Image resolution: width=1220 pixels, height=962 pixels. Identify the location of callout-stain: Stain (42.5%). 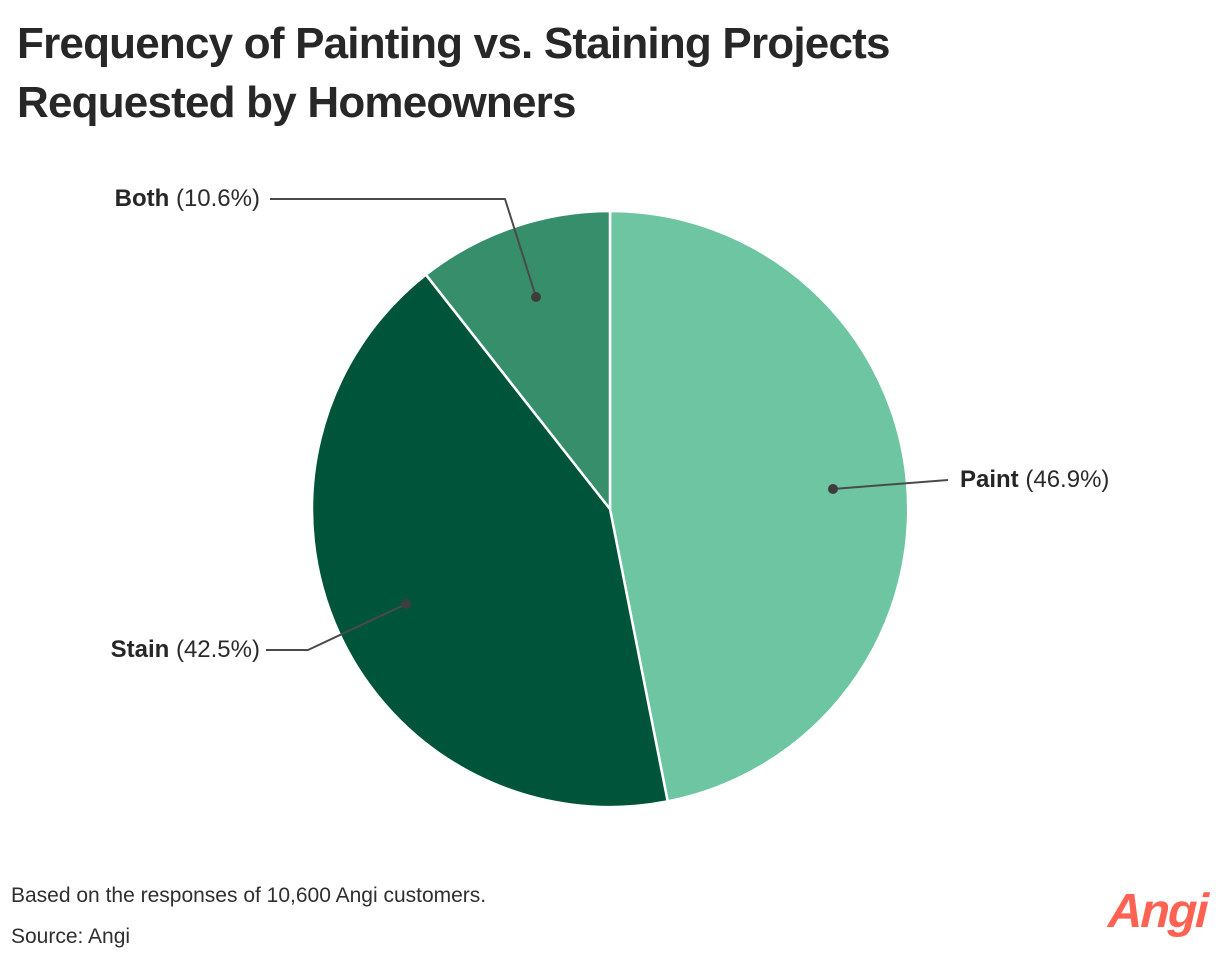
(185, 650).